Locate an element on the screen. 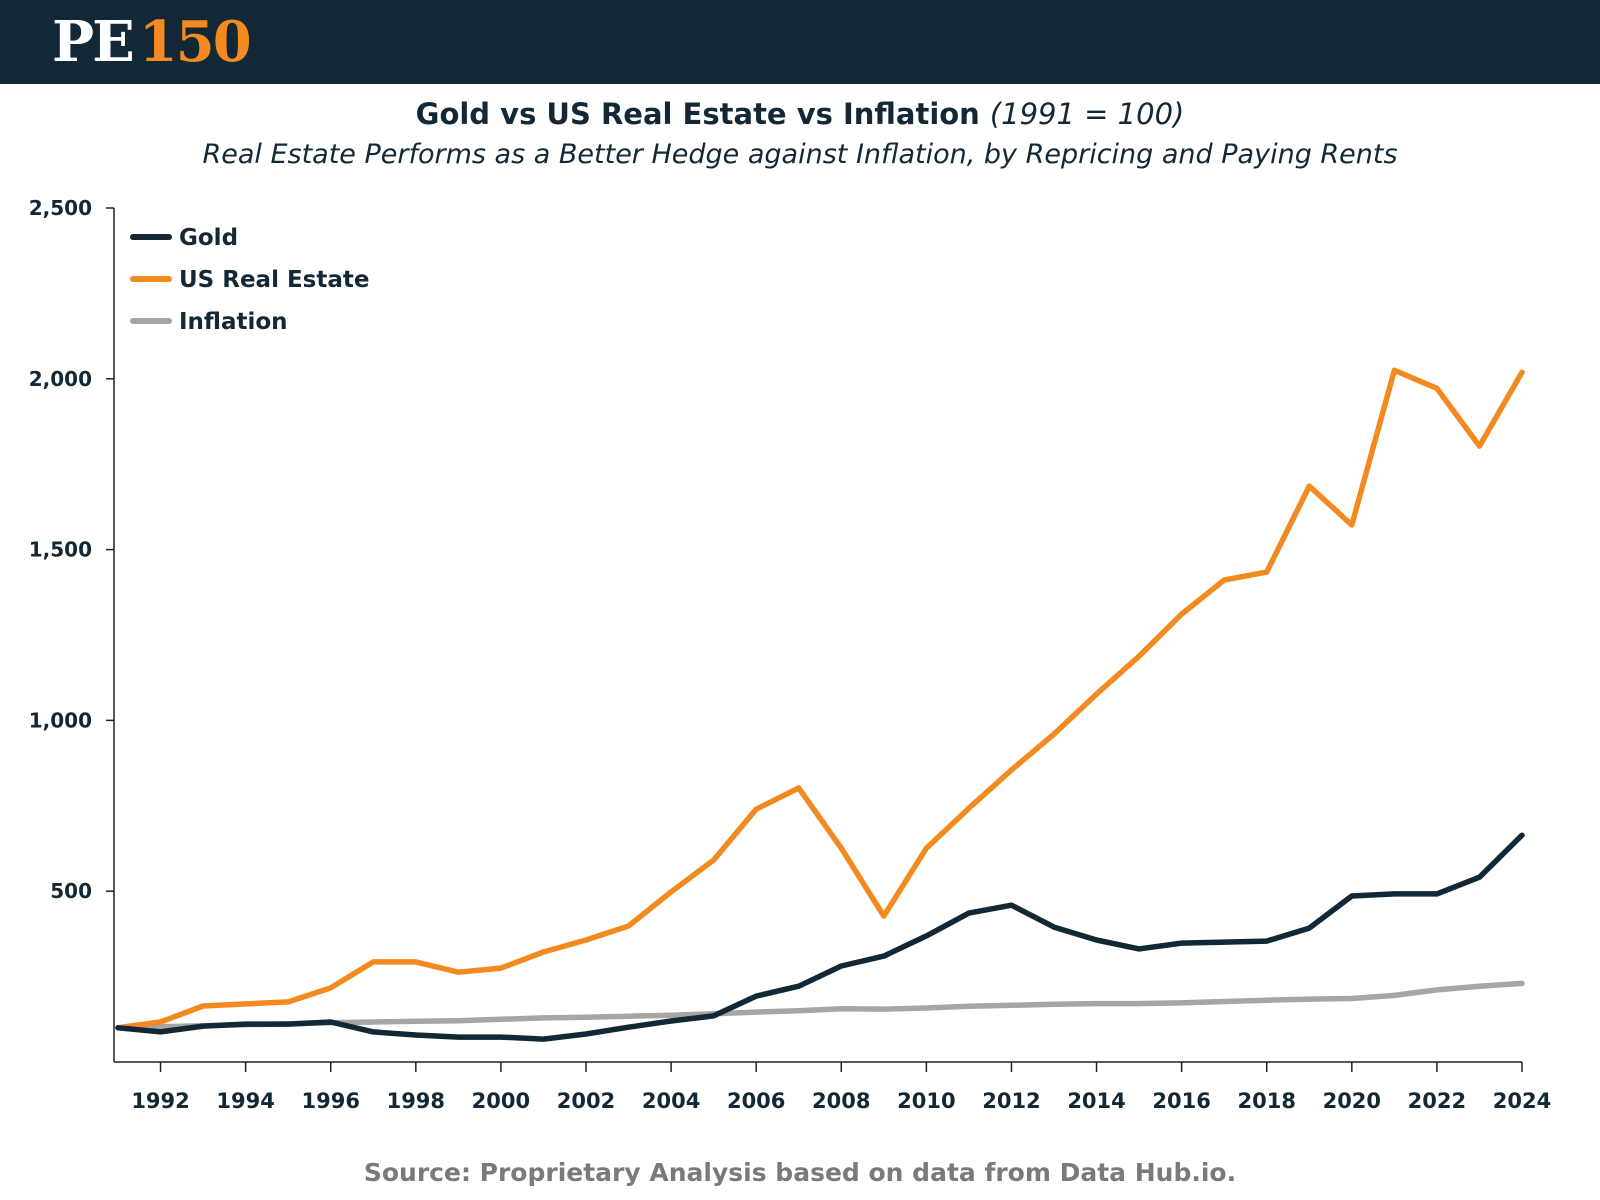 The width and height of the screenshot is (1600, 1200). x-tick-label: 2010 is located at coordinates (926, 1101).